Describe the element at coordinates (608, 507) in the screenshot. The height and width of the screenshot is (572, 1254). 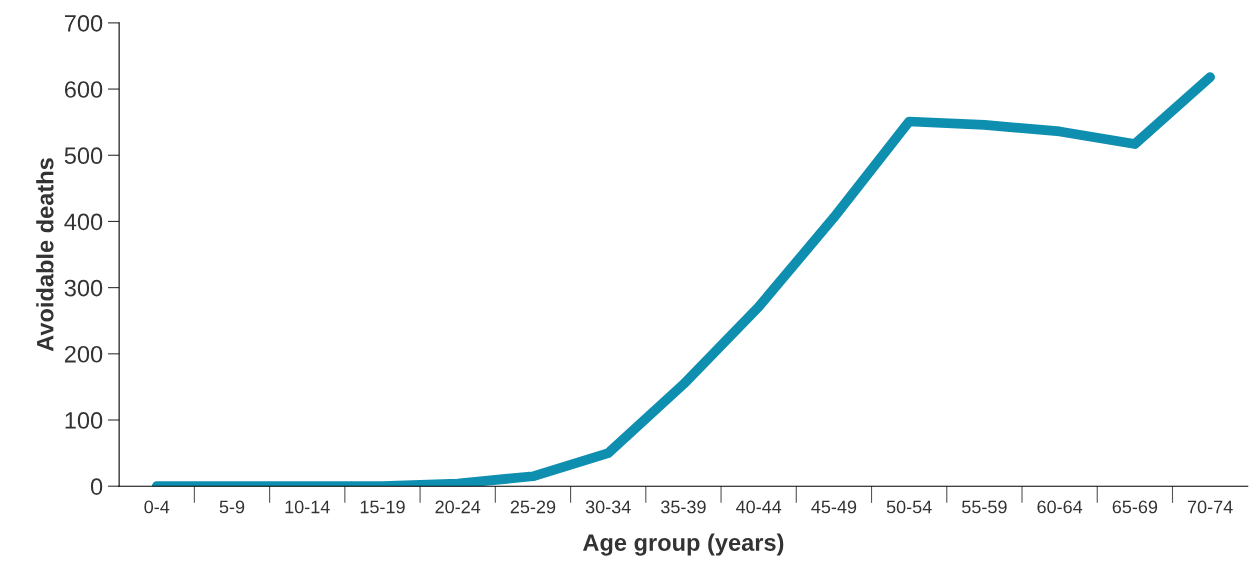
I see `x-tick-label: 30-34` at that location.